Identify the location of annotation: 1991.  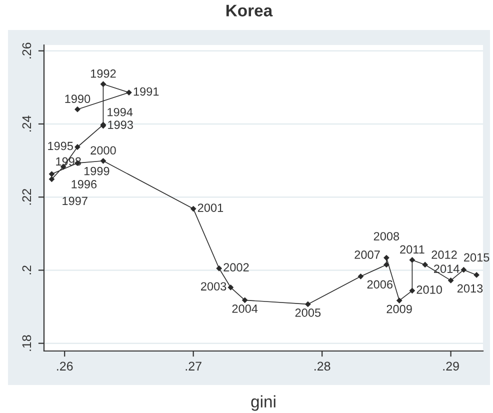
(146, 91).